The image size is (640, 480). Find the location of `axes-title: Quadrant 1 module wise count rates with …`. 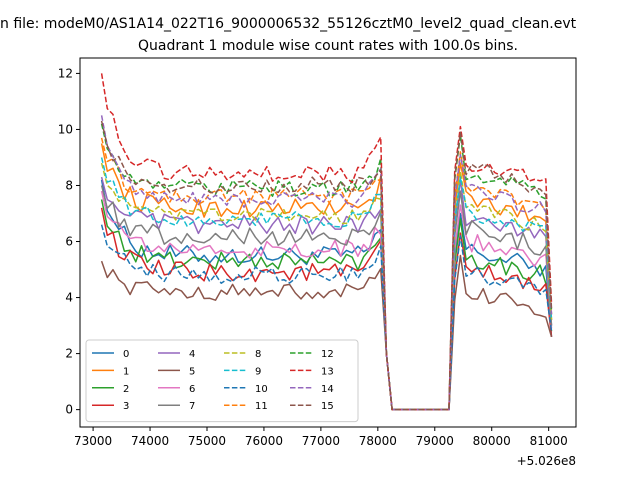

axes-title: Quadrant 1 module wise count rates with … is located at coordinates (328, 46).